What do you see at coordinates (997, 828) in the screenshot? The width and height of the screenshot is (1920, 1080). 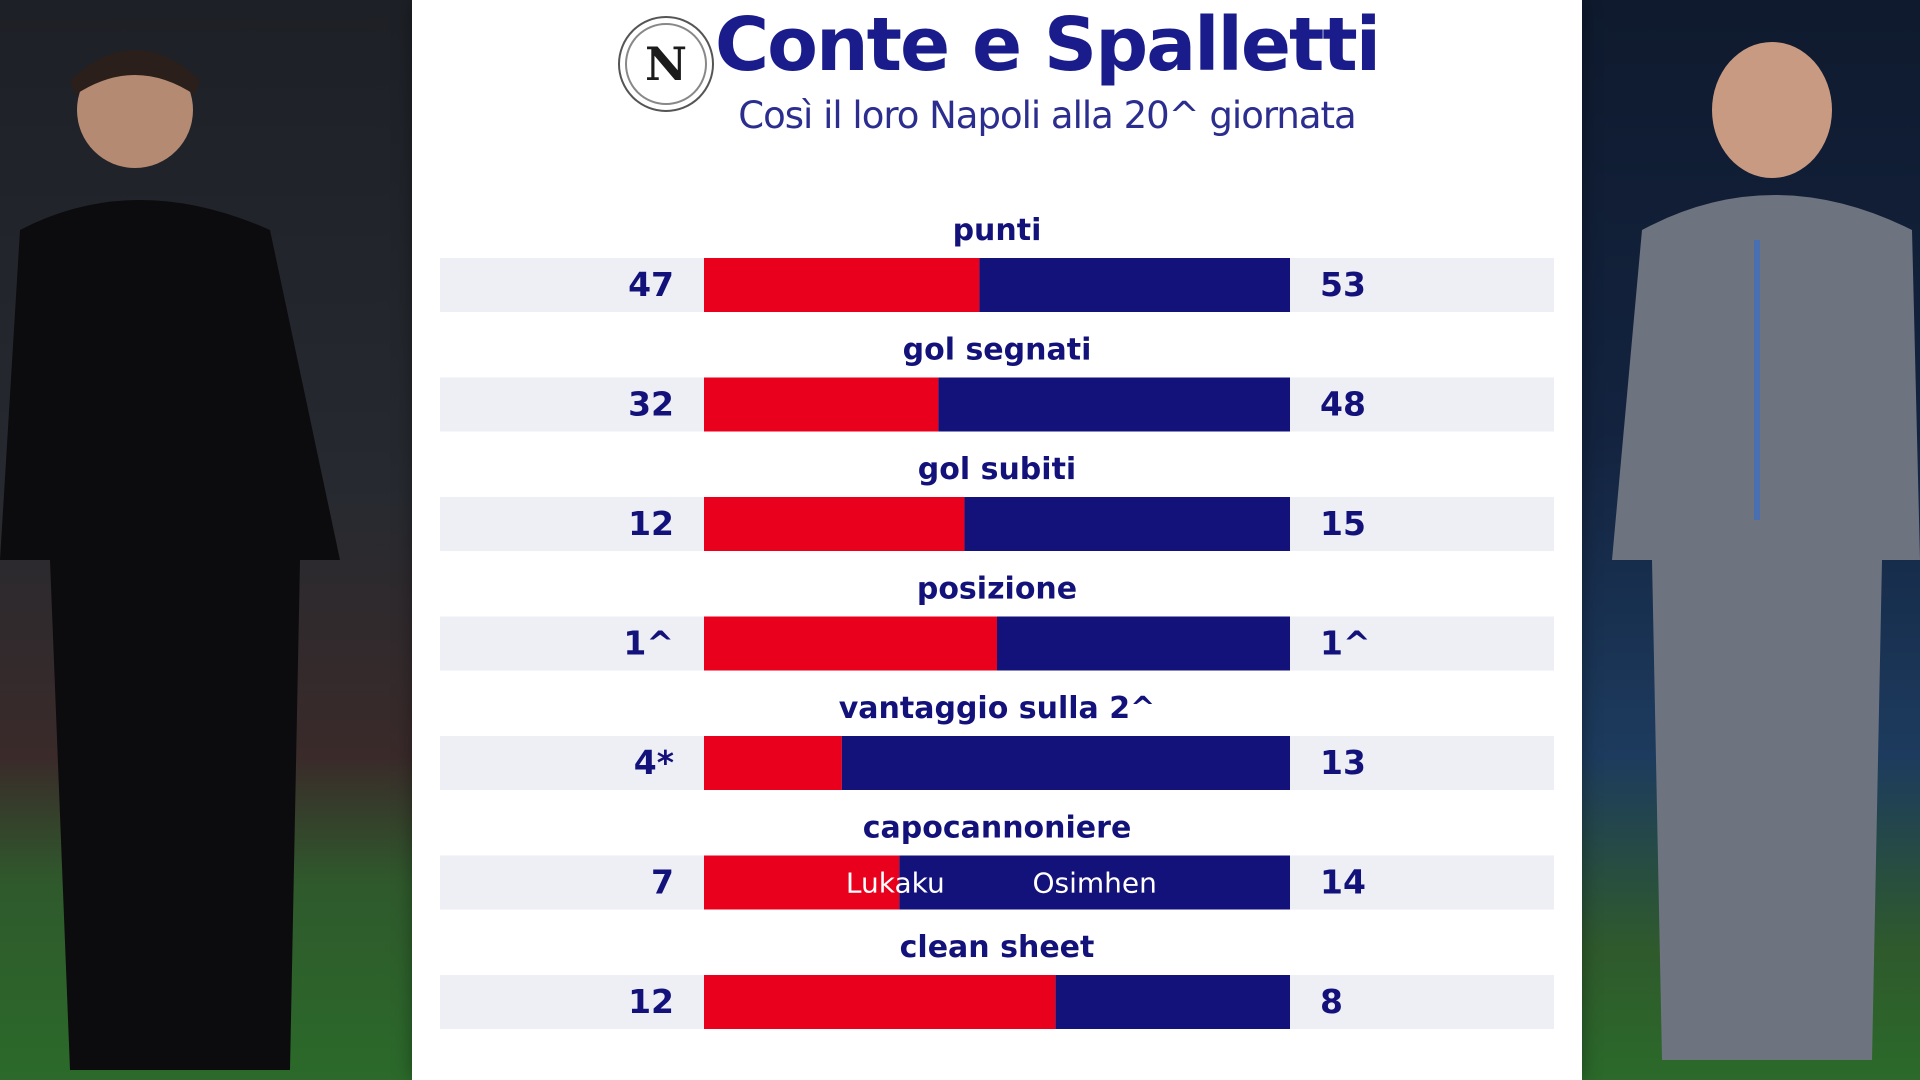 I see `category-label: capocannoniere` at bounding box center [997, 828].